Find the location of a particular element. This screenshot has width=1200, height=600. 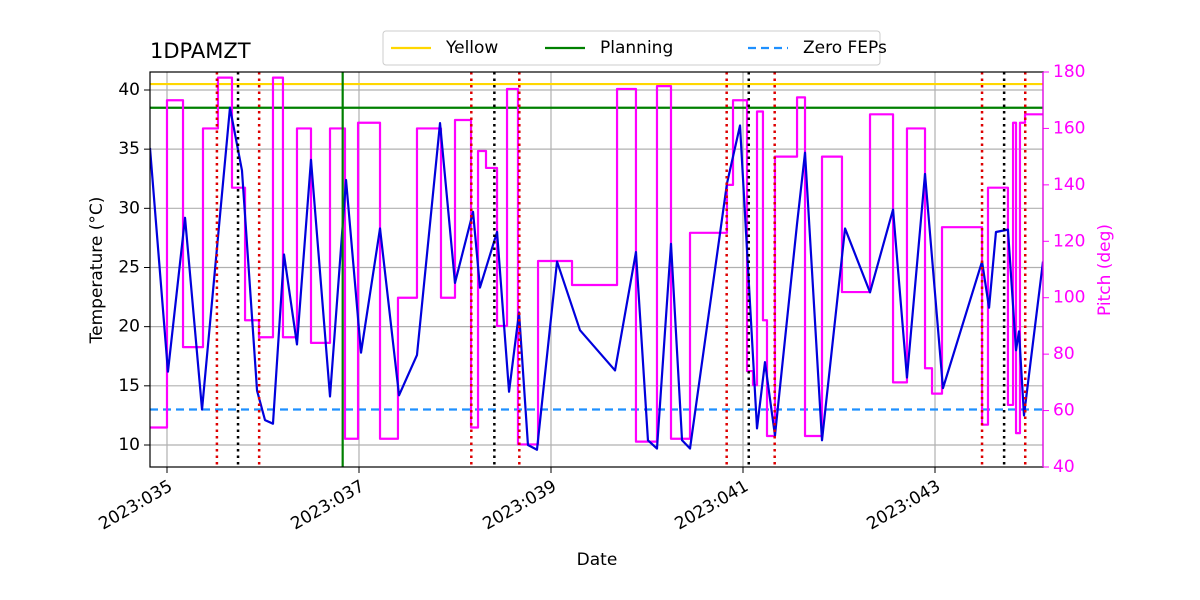

legend-box is located at coordinates (631, 48).